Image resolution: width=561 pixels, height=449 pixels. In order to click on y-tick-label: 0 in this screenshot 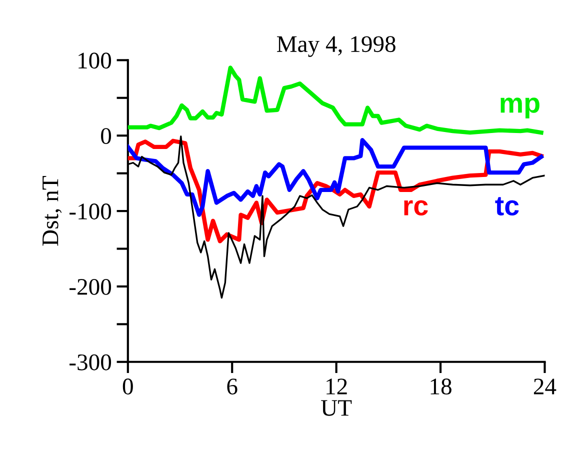, I will do `click(106, 136)`.